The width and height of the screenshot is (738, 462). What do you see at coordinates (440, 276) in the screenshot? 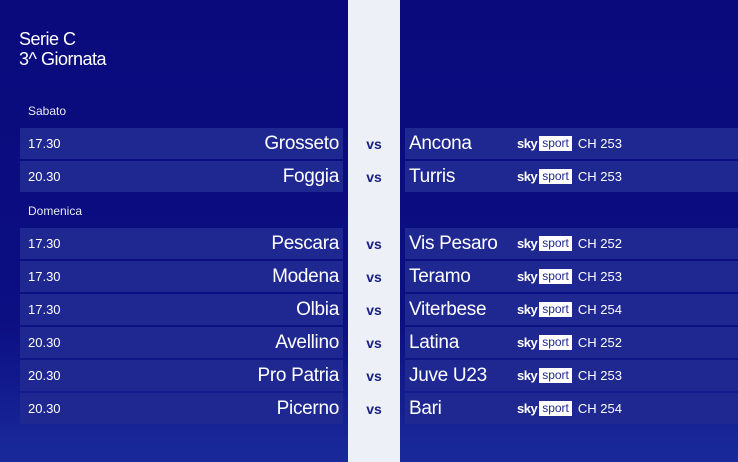
I see `away-team: Teramo` at bounding box center [440, 276].